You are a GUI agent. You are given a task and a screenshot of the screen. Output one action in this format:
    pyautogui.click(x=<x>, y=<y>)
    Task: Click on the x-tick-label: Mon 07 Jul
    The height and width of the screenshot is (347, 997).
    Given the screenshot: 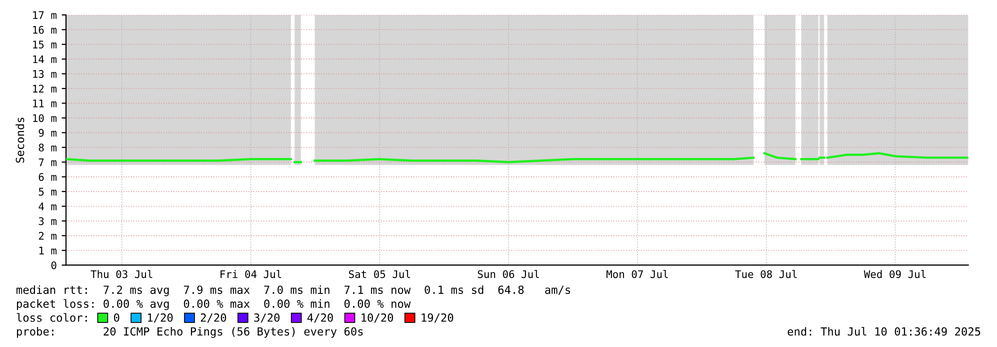 What is the action you would take?
    pyautogui.click(x=637, y=274)
    